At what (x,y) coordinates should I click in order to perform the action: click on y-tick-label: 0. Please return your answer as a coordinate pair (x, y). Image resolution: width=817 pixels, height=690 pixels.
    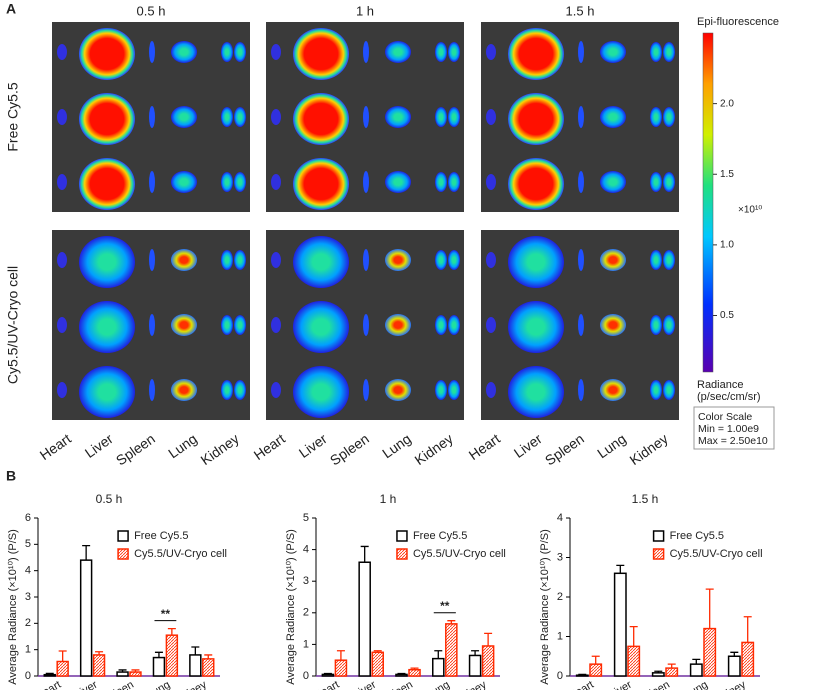
    Looking at the image, I should click on (306, 676).